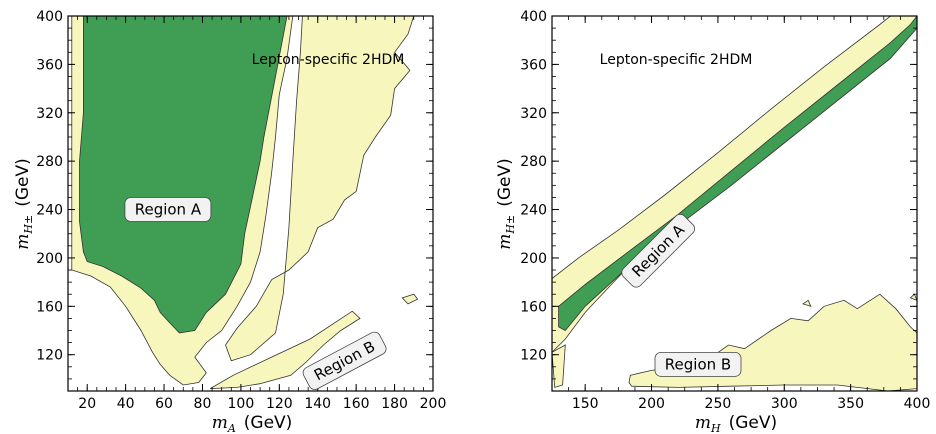 This screenshot has height=434, width=936. Describe the element at coordinates (23, 242) in the screenshot. I see `y-axis-var-left: m` at that location.